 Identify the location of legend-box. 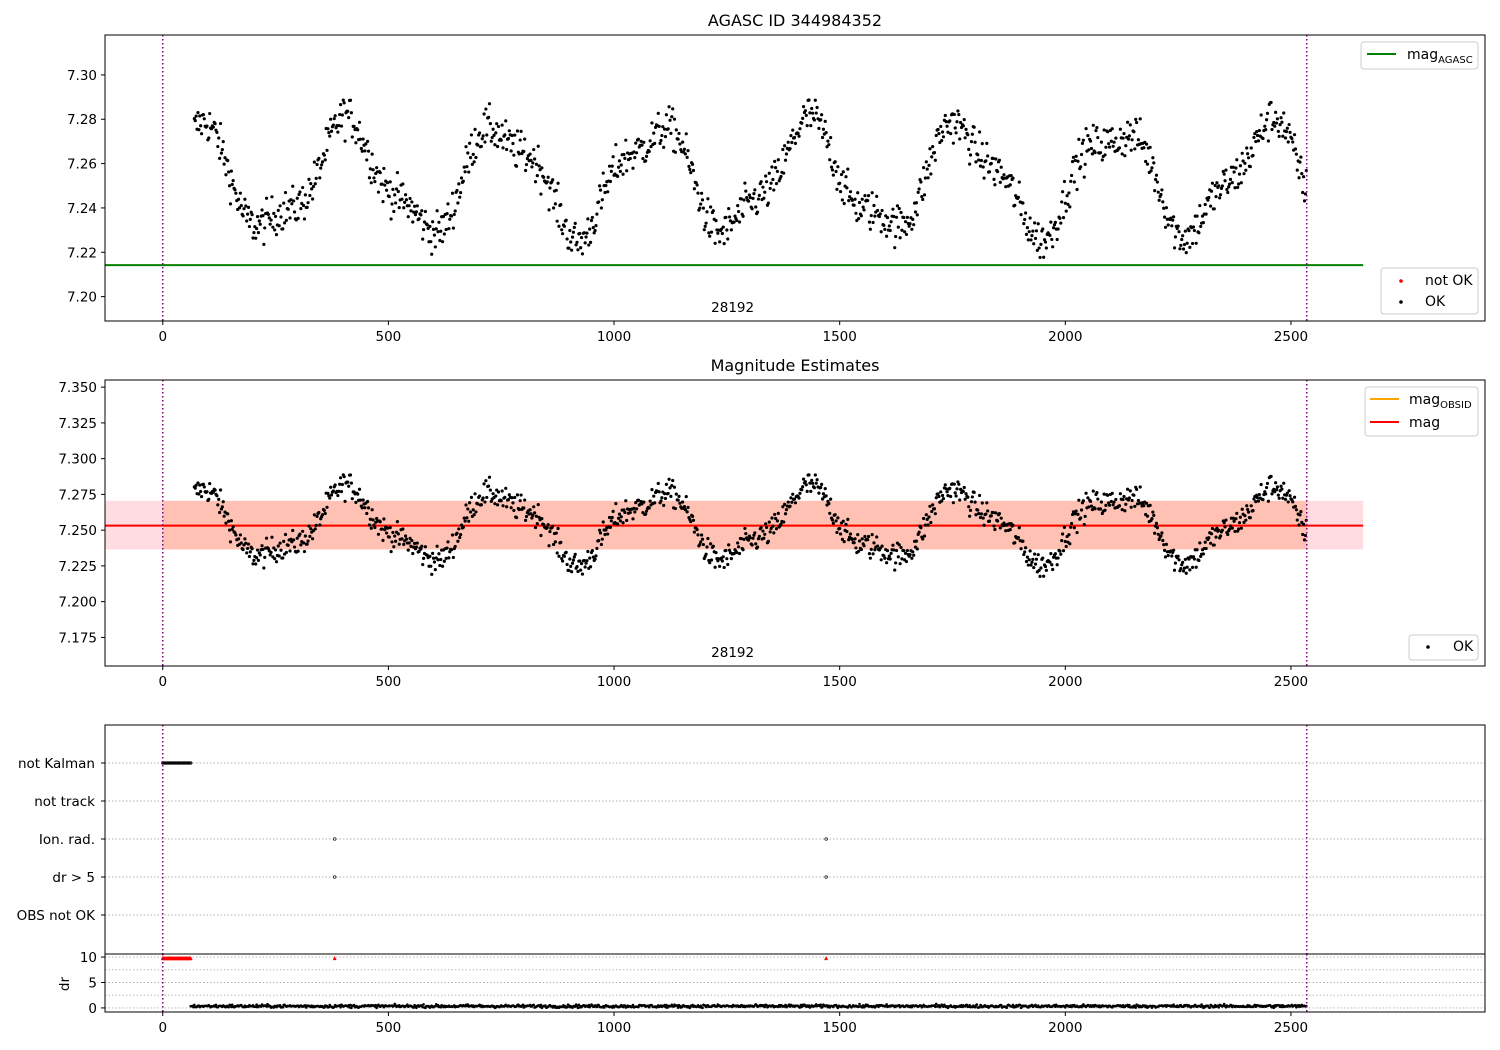
(1443, 647).